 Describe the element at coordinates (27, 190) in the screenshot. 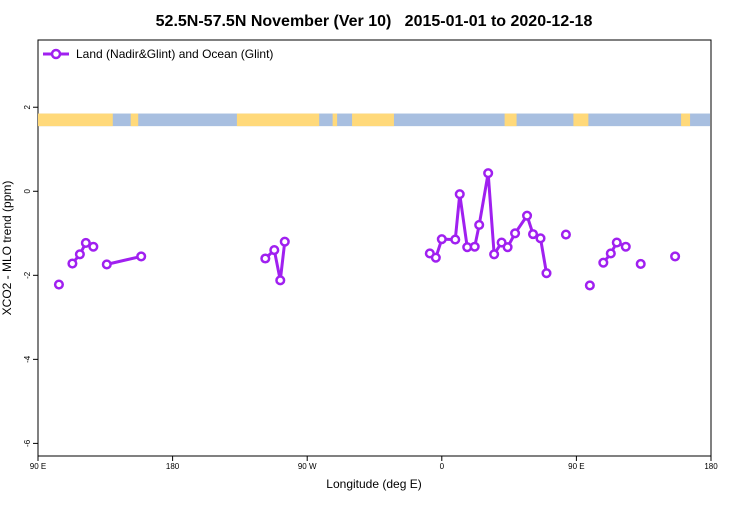

I see `y-tick-label: 0` at that location.